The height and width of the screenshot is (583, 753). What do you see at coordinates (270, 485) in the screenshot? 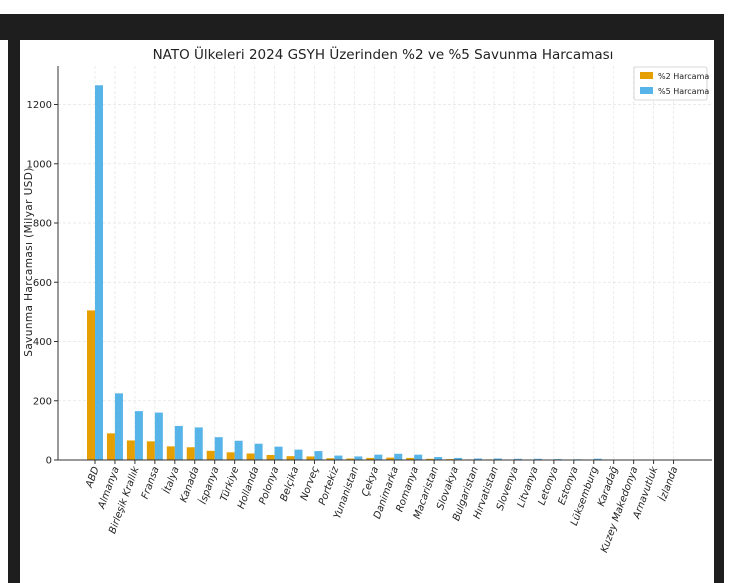
I see `x-tick-label: Polonya` at bounding box center [270, 485].